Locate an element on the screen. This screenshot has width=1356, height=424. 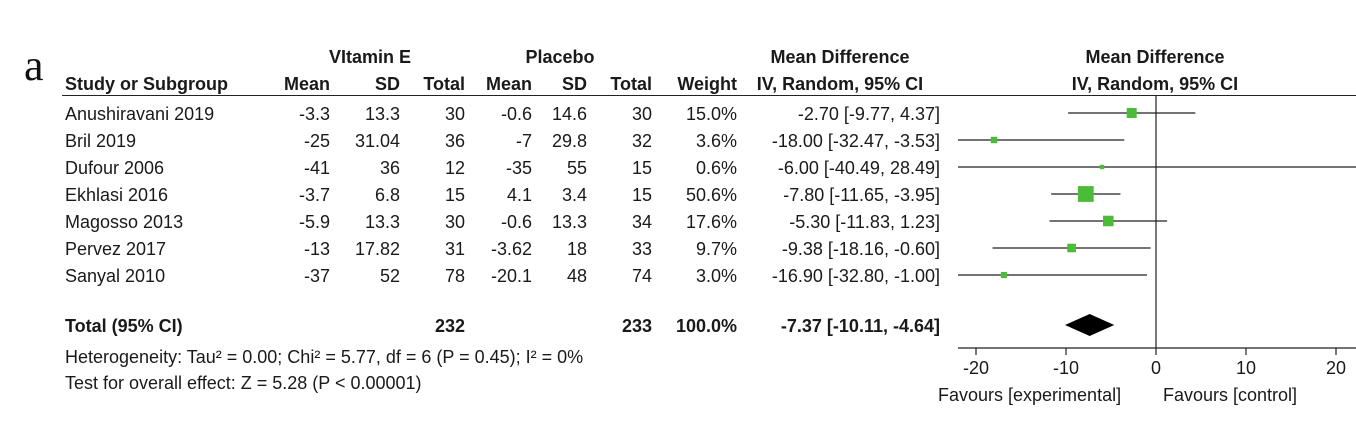
total-ci: -7.37 [-10.11, -4.64] is located at coordinates (860, 326).